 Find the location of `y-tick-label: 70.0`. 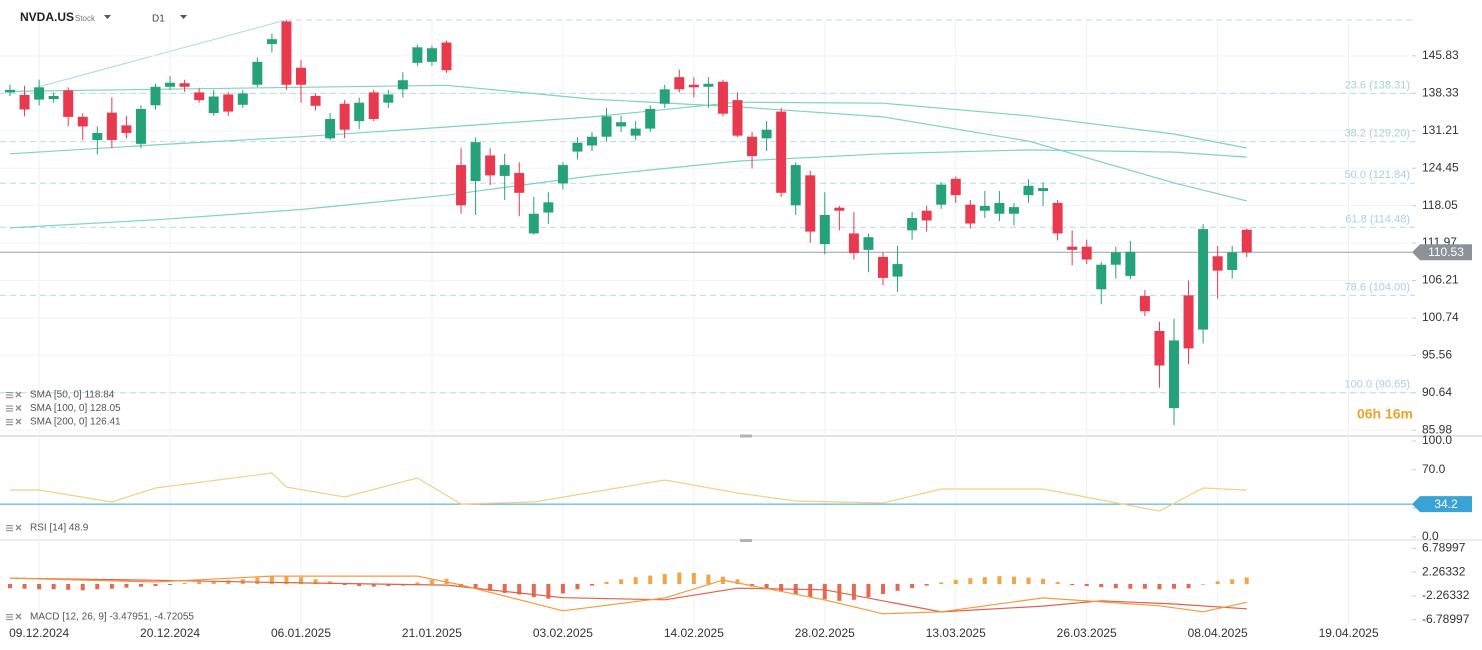

y-tick-label: 70.0 is located at coordinates (1434, 469).